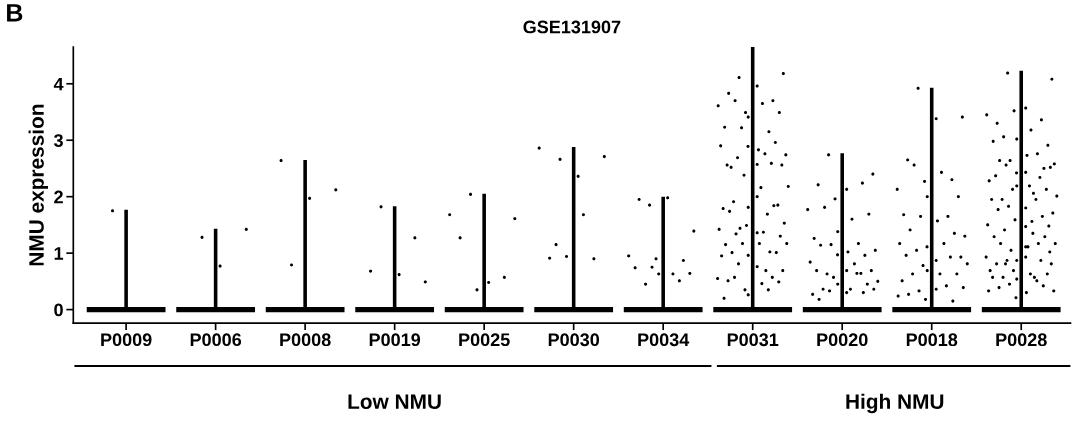 The image size is (1078, 428). What do you see at coordinates (395, 340) in the screenshot?
I see `x-tick-label: P0019` at bounding box center [395, 340].